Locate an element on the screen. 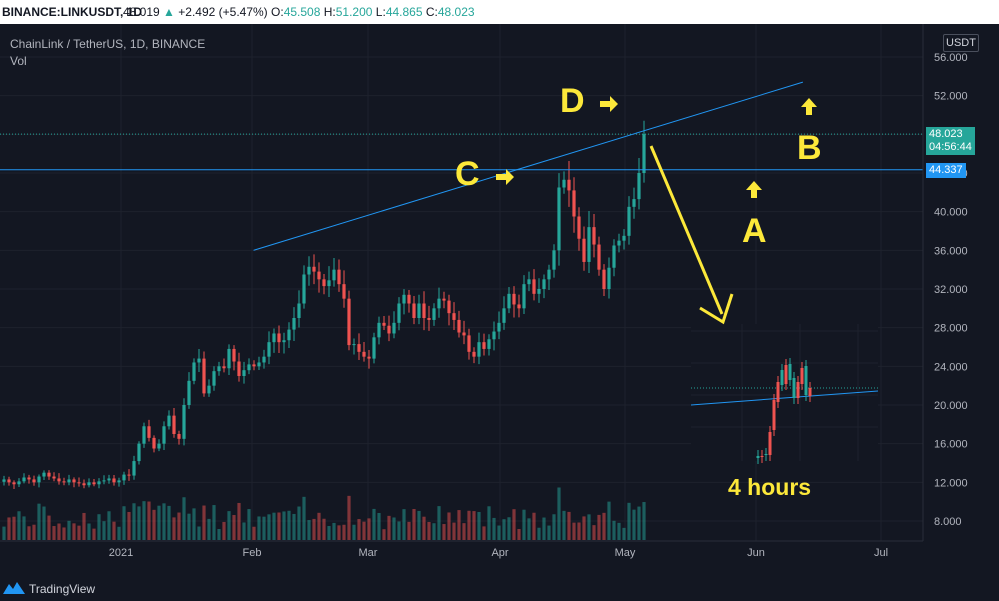  currency-button: USDT is located at coordinates (961, 43).